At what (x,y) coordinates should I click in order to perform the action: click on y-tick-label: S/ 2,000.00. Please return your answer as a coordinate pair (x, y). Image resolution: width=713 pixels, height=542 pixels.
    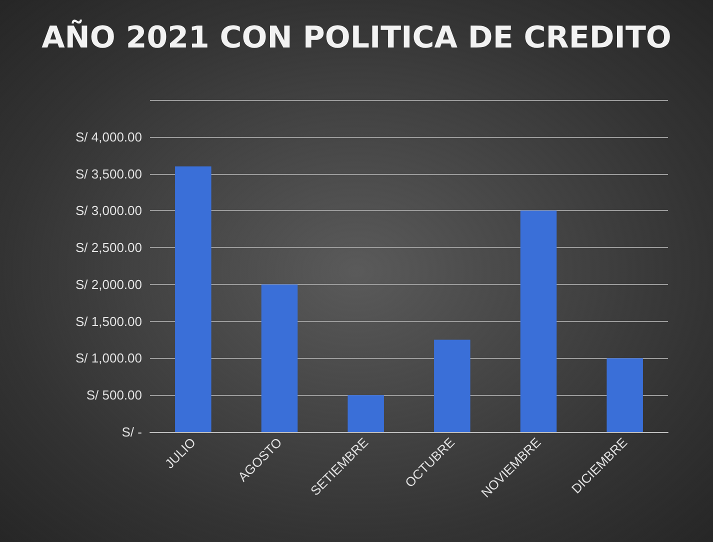
    Looking at the image, I should click on (109, 284).